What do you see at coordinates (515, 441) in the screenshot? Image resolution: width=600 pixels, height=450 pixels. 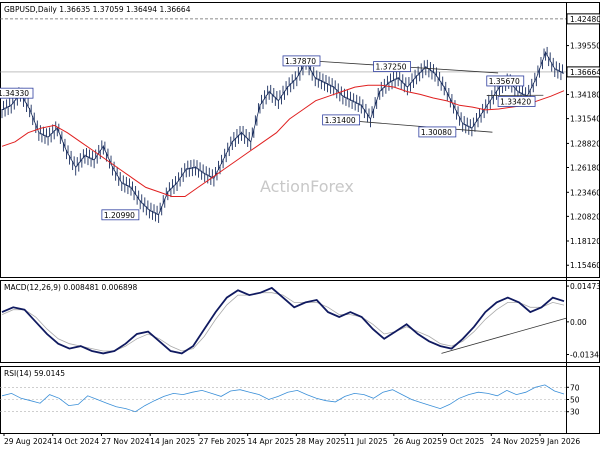 I see `x-tick-label-10: 24 Nov 2025` at bounding box center [515, 441].